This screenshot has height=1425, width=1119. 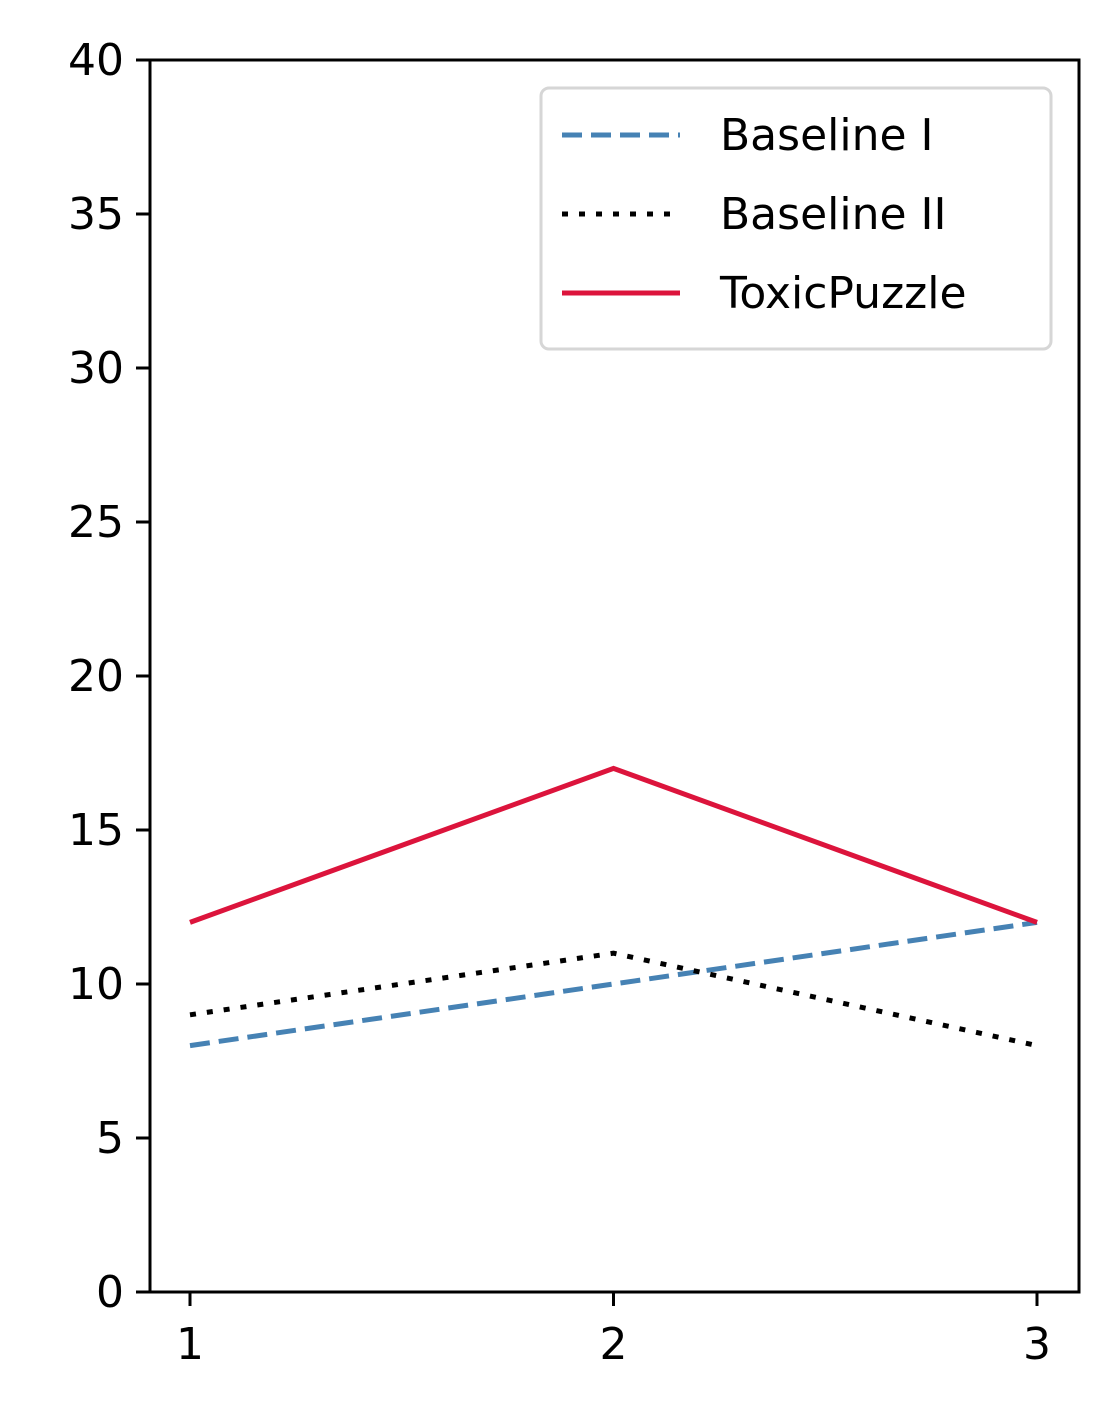 I want to click on legend-label-baseline-i: Baseline I, so click(x=827, y=135).